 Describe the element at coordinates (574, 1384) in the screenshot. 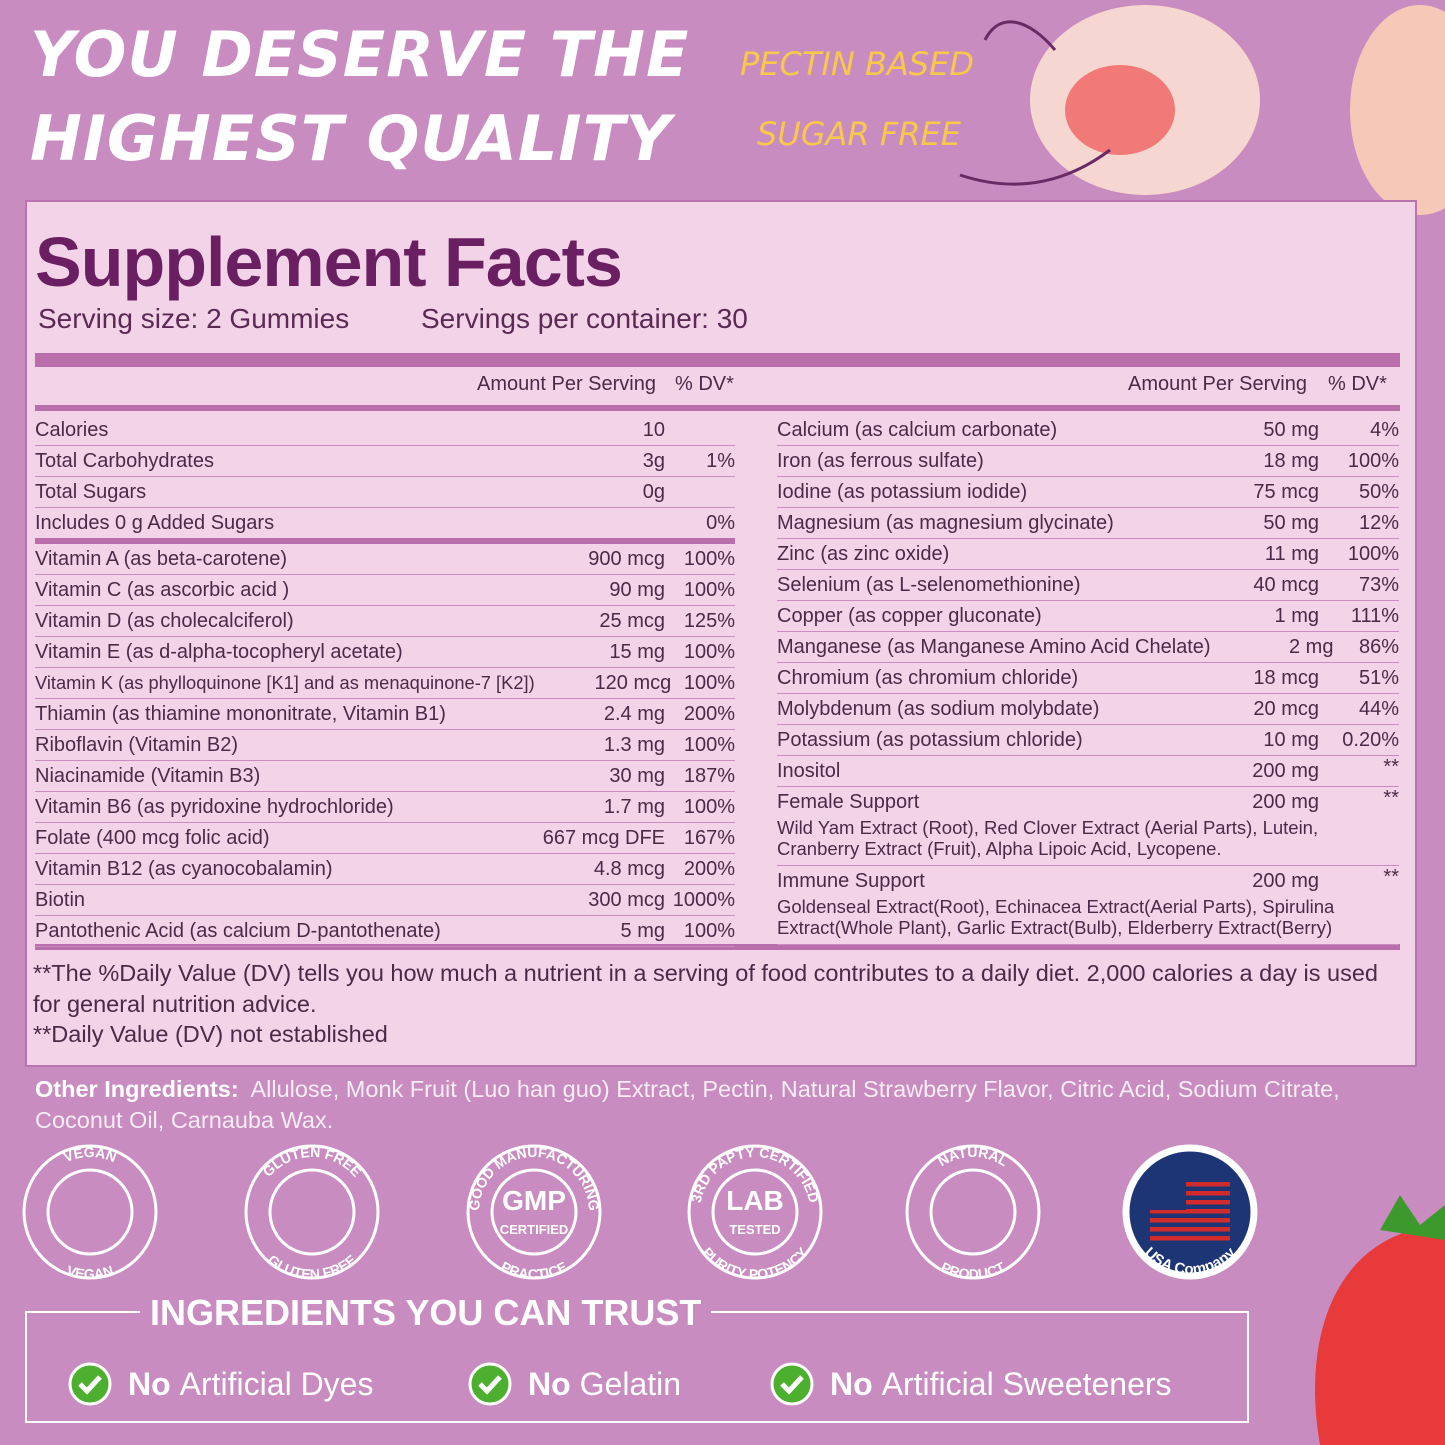

I see `trust-item: No Gelatin` at that location.